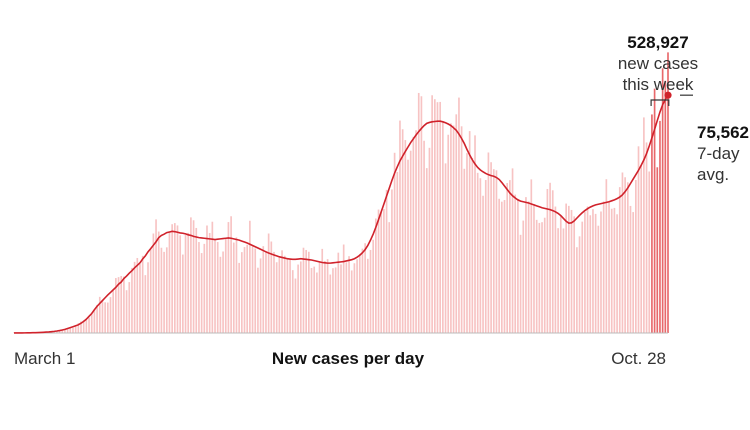  Describe the element at coordinates (348, 358) in the screenshot. I see `x-axis-title: New cases per day` at that location.